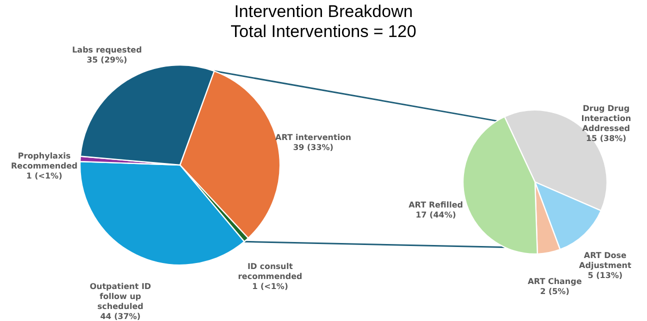  What do you see at coordinates (605, 260) in the screenshot?
I see `slice-label: ART Dose Adjustment` at bounding box center [605, 260].